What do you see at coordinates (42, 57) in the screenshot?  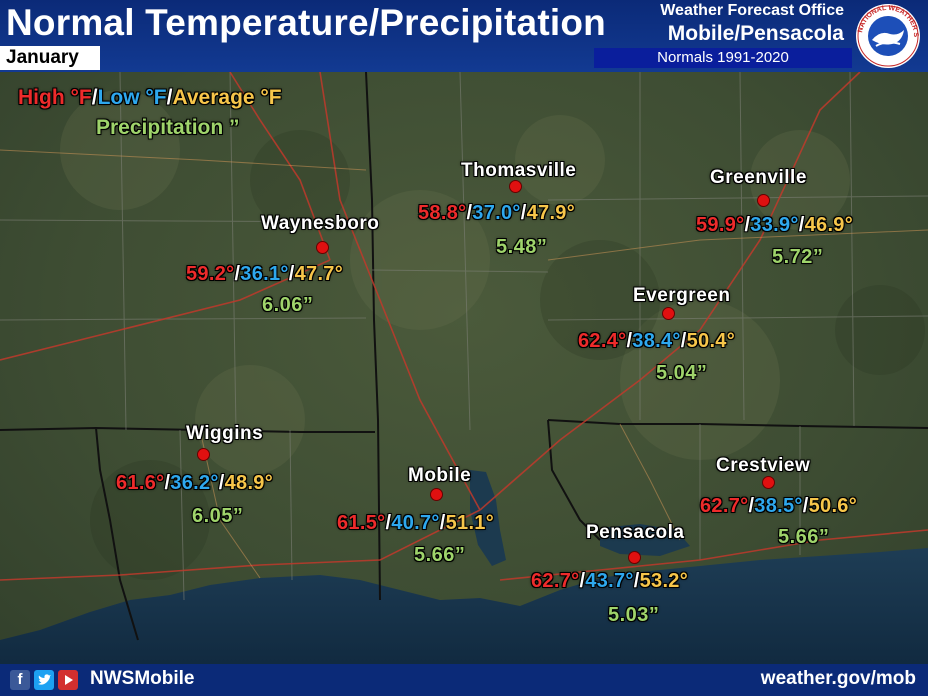 I see `month-label: January` at bounding box center [42, 57].